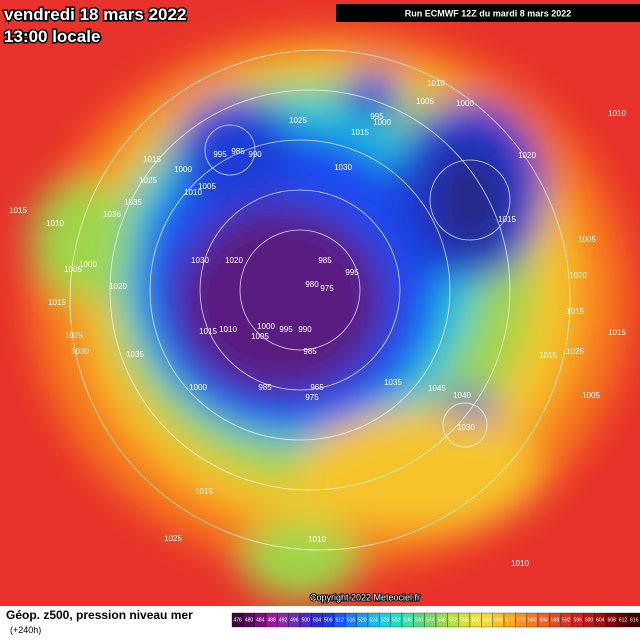 Image resolution: width=640 pixels, height=640 pixels. What do you see at coordinates (396, 620) in the screenshot?
I see `colorbar-label: 532` at bounding box center [396, 620].